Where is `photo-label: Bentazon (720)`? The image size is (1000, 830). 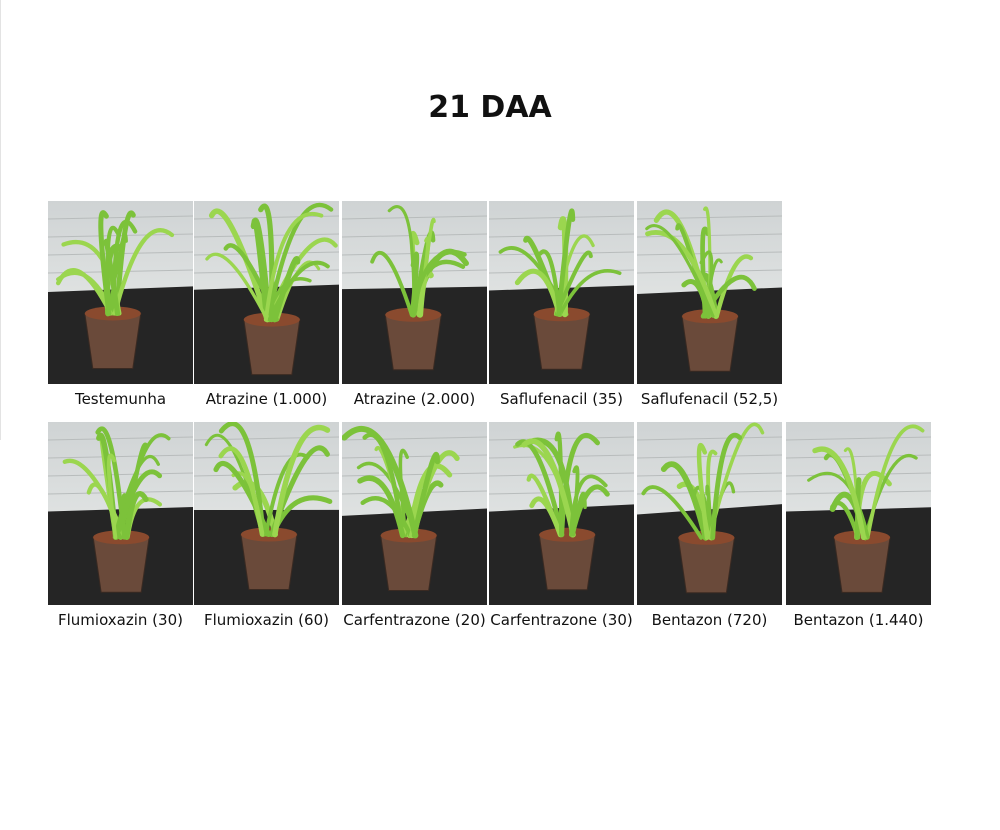
photo-label: Bentazon (720) is located at coordinates (710, 620).